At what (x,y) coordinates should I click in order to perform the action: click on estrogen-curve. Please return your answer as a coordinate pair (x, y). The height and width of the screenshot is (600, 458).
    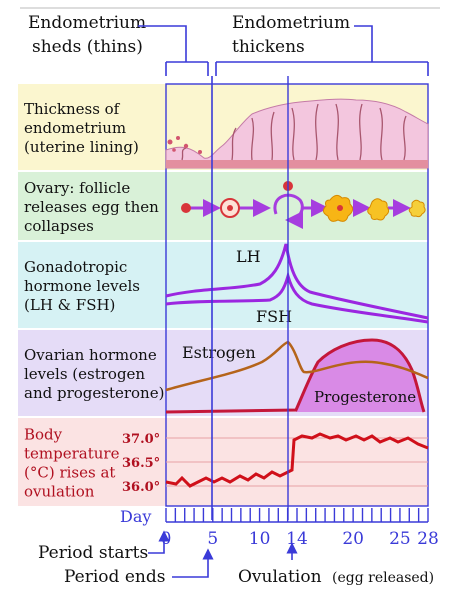
    Looking at the image, I should click on (297, 366).